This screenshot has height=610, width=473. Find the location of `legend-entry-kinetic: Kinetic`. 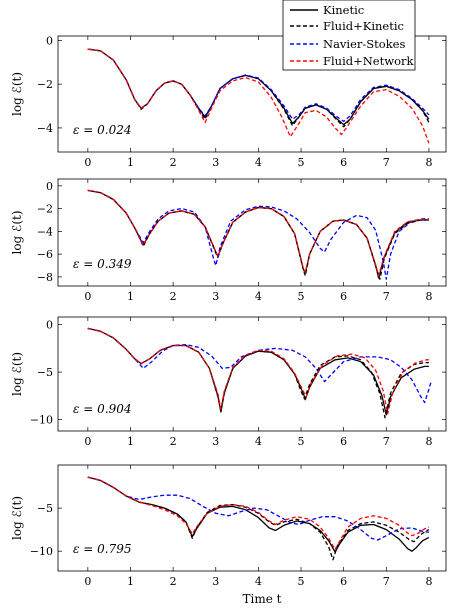

legend-entry-kinetic: Kinetic is located at coordinates (327, 10).